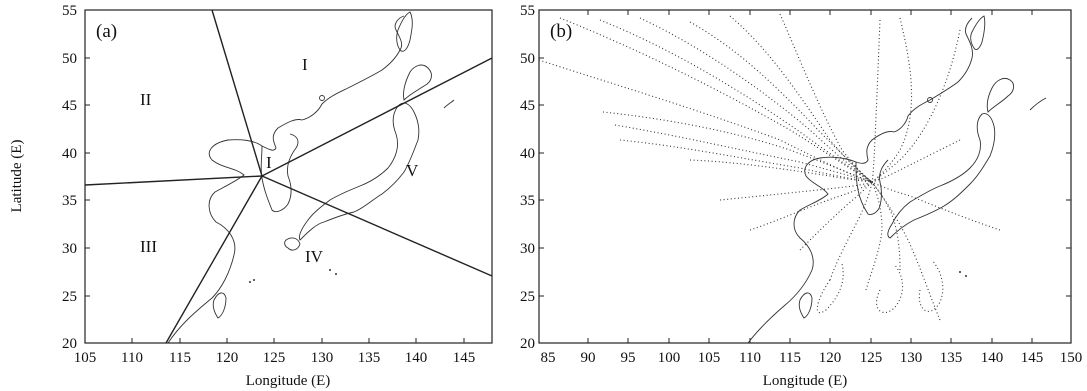 This screenshot has width=1087, height=391. What do you see at coordinates (709, 358) in the screenshot?
I see `b-xtick-105: 105` at bounding box center [709, 358].